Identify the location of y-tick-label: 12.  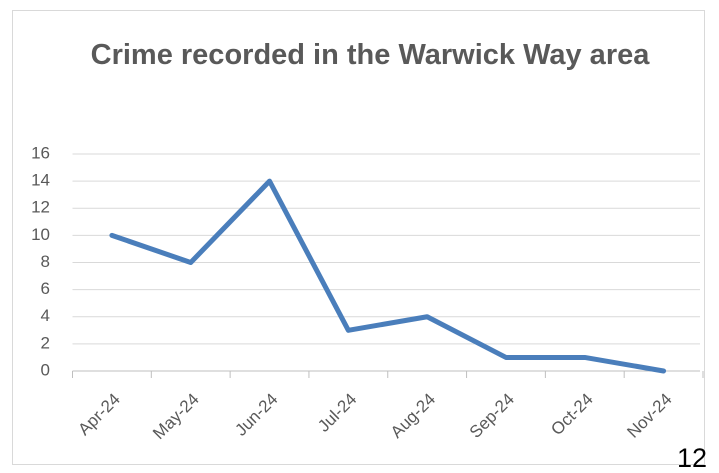
(40, 207).